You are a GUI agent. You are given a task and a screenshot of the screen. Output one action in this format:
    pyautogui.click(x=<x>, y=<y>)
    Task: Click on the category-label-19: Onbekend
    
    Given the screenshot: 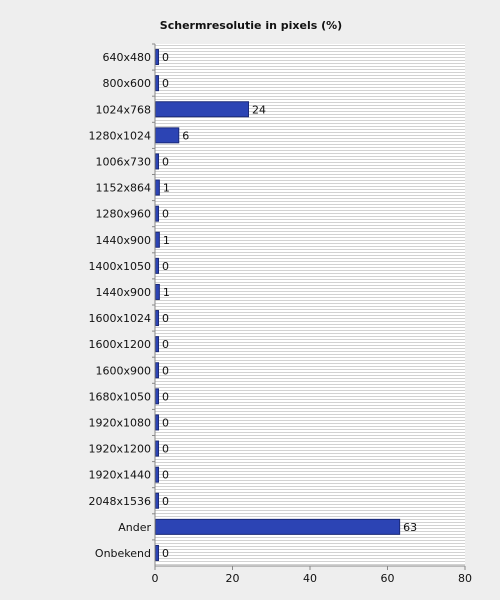 What is the action you would take?
    pyautogui.click(x=123, y=553)
    